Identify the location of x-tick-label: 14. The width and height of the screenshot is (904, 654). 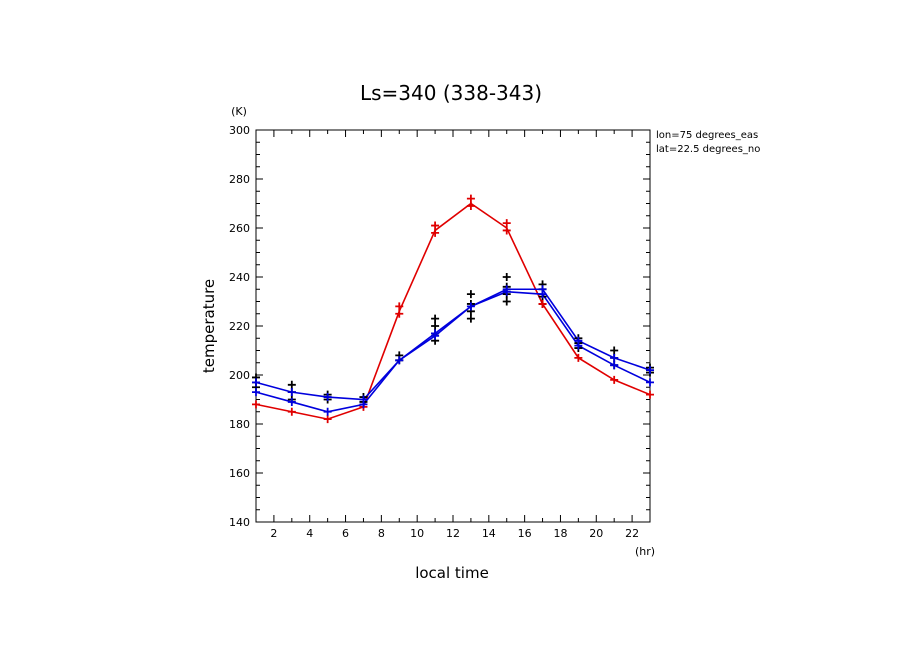
(489, 533).